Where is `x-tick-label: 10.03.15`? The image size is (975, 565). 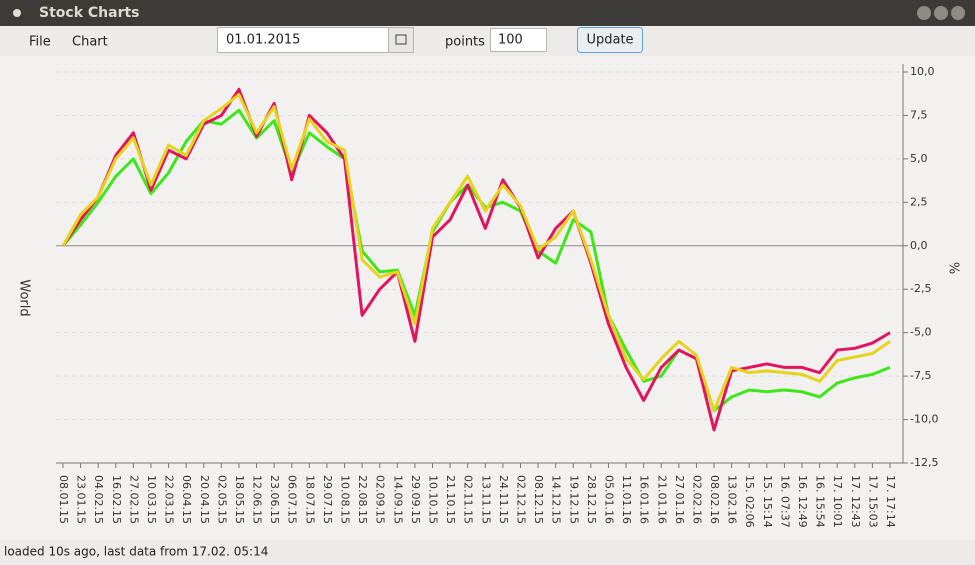
x-tick-label: 10.03.15 is located at coordinates (151, 499).